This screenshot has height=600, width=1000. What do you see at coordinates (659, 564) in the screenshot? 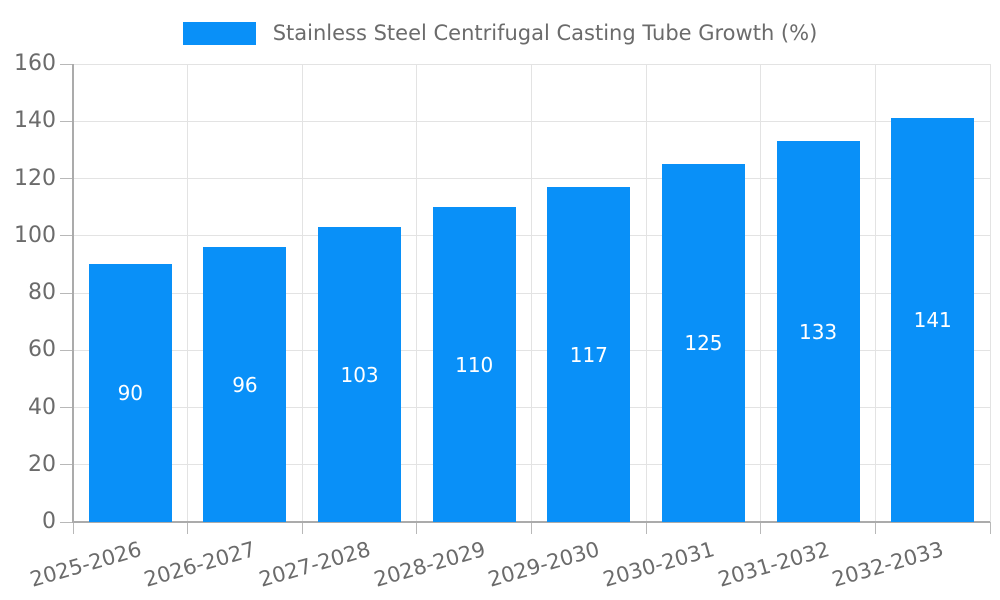
I see `x-tick-label: 2030-2031` at bounding box center [659, 564].